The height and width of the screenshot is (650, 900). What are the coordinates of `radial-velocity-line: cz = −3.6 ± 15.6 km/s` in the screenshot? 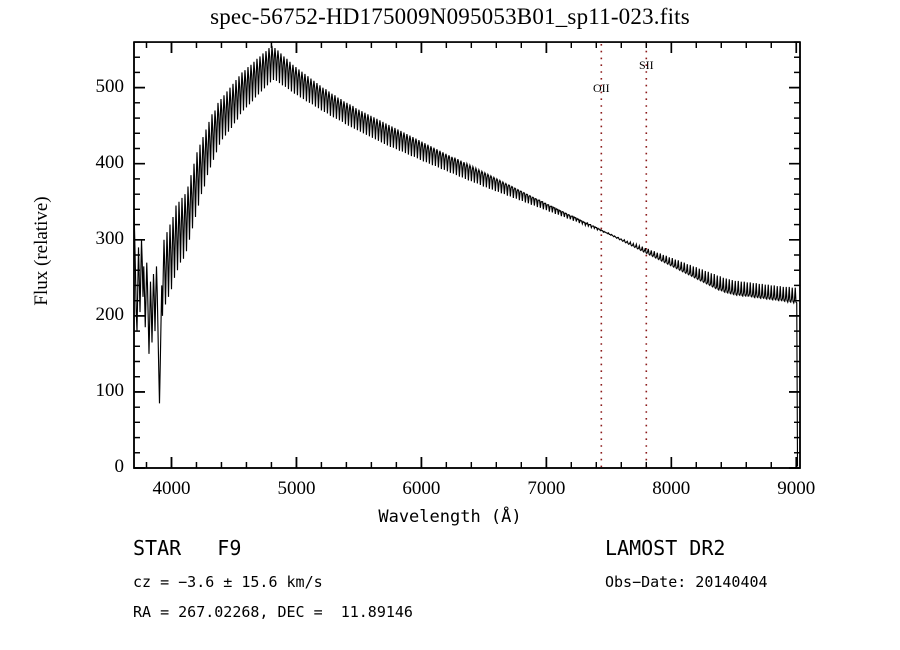 It's located at (228, 582).